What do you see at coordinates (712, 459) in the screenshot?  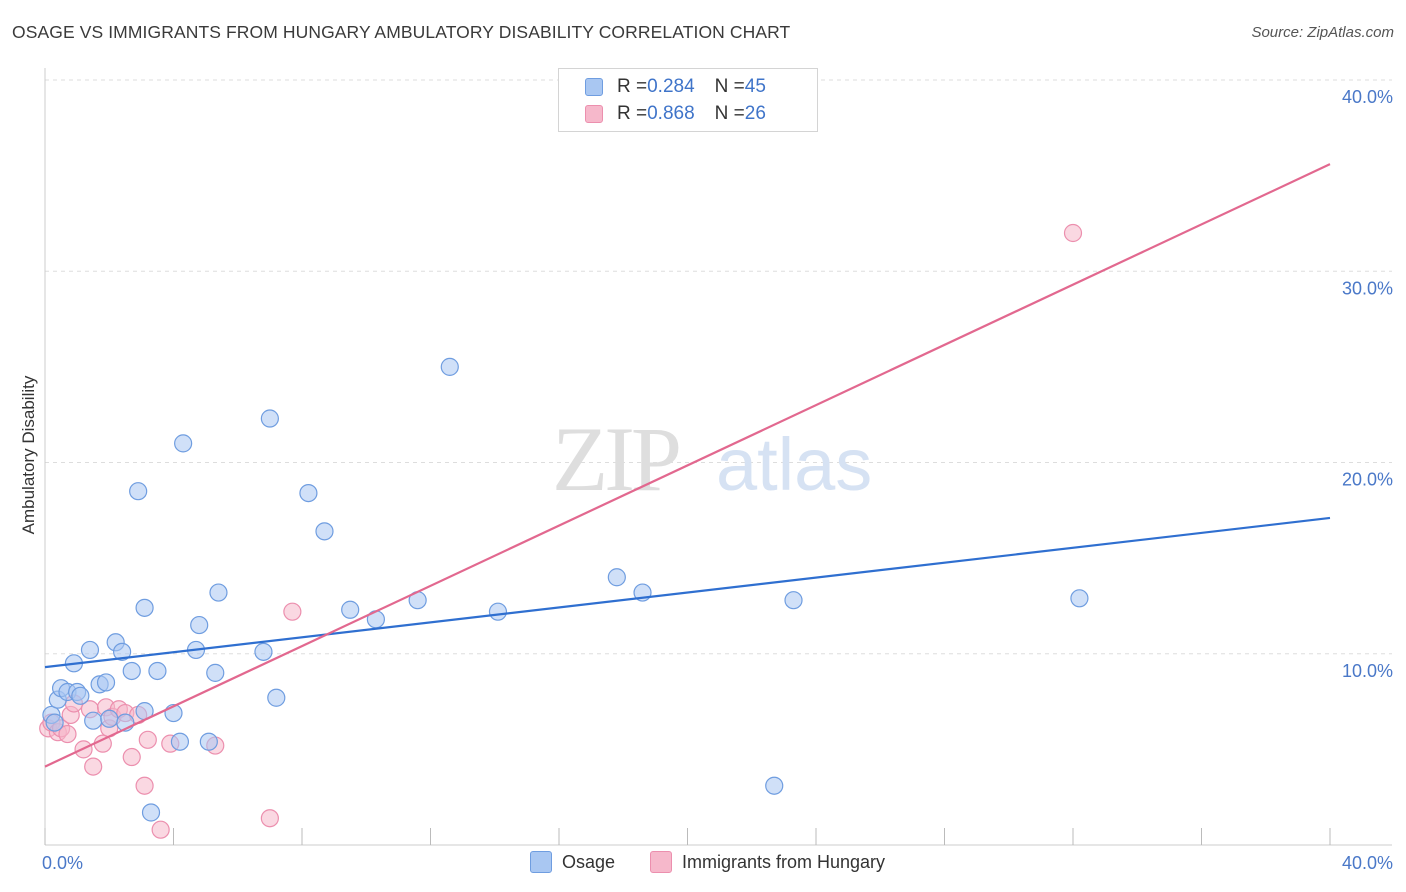 I see `watermark: ZIP atlas` at bounding box center [712, 459].